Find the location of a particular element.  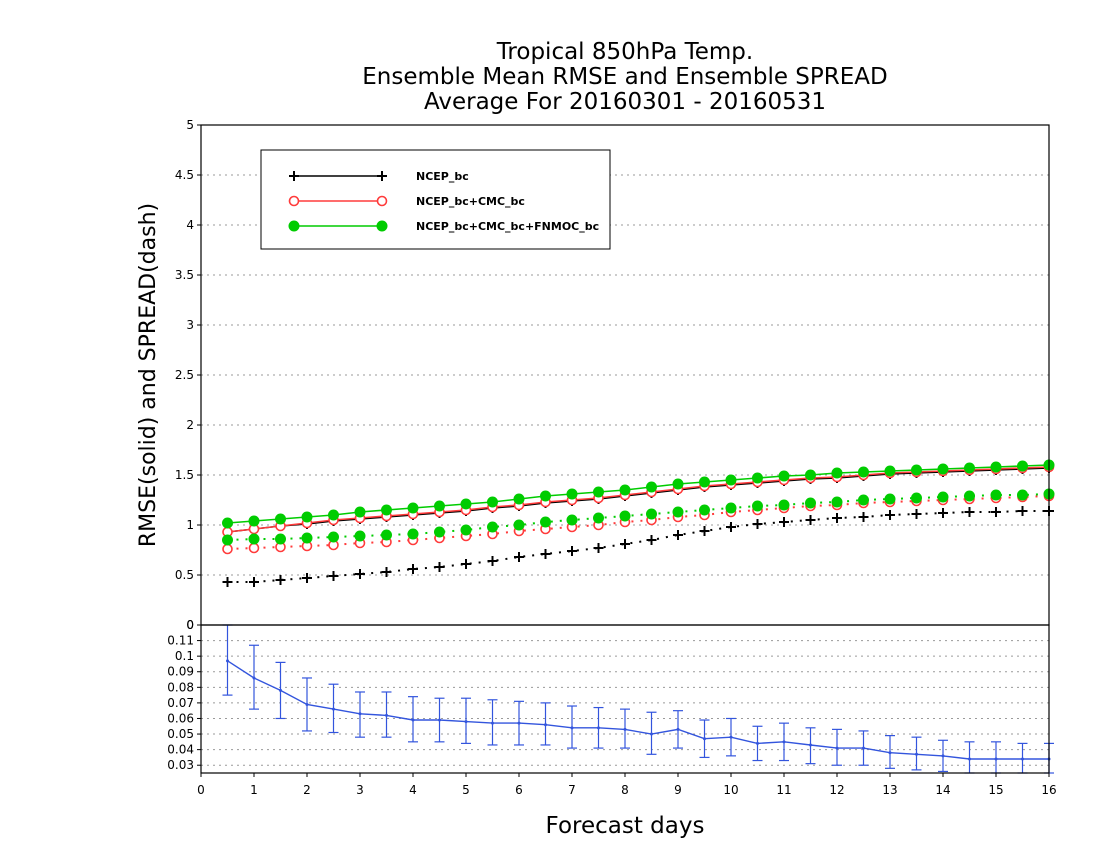

x-tick-label: 3 is located at coordinates (360, 790).